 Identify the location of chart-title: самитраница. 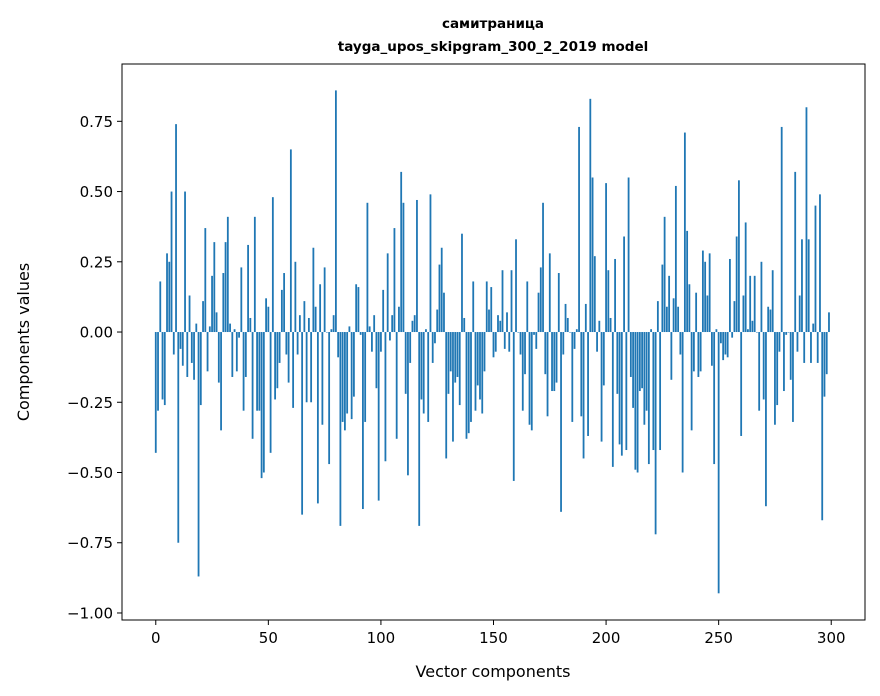
(493, 24).